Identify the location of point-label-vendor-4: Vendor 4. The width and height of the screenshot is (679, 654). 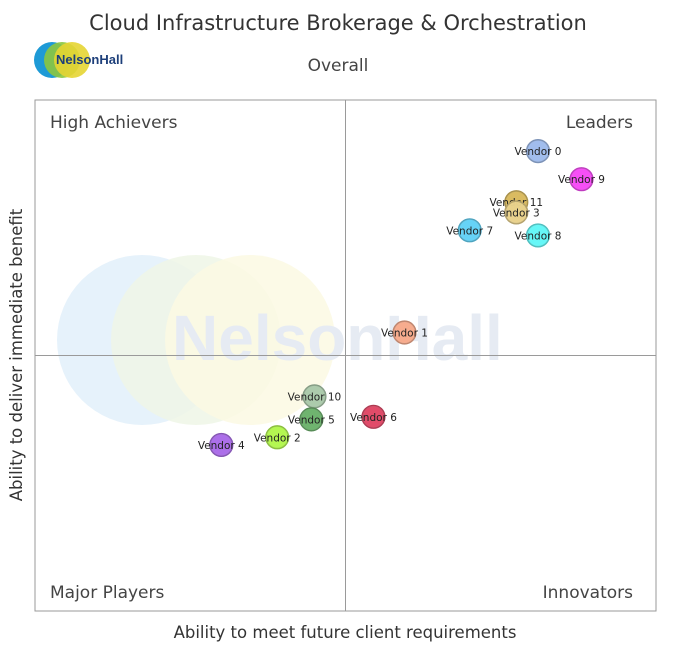
(221, 446).